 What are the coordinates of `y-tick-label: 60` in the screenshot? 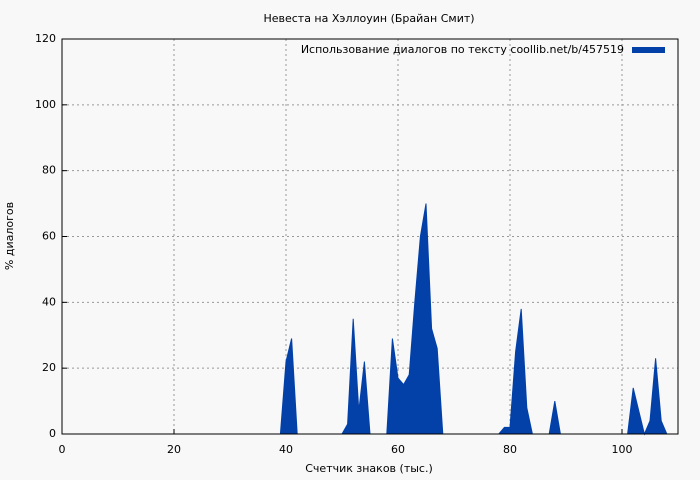 It's located at (49, 236).